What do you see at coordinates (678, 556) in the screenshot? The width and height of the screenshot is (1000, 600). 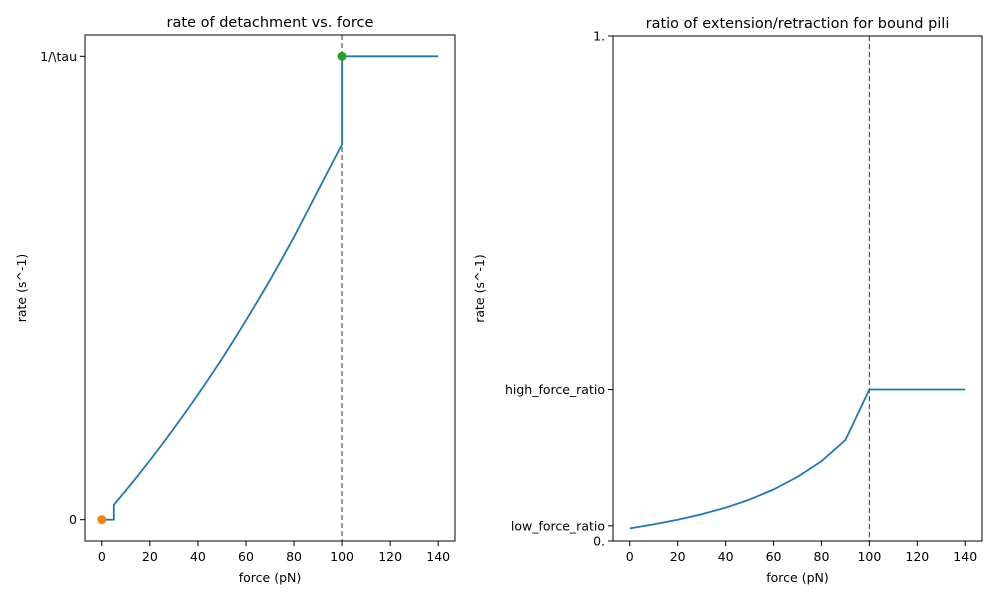 I see `chart-right-xtick-label: 20` at bounding box center [678, 556].